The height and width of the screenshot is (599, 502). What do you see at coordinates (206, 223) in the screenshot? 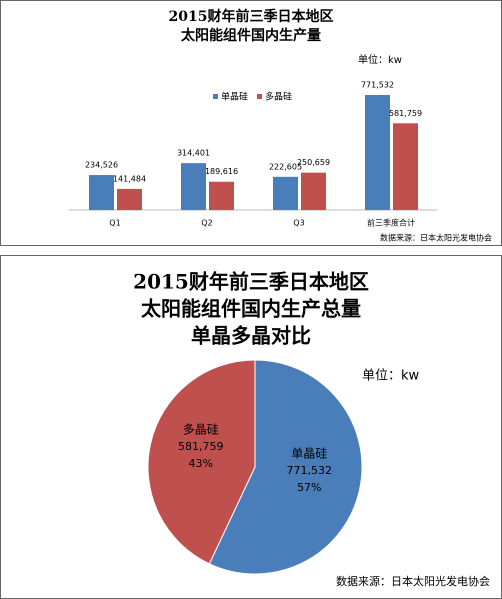
I see `x-tick-label: Q2` at bounding box center [206, 223].